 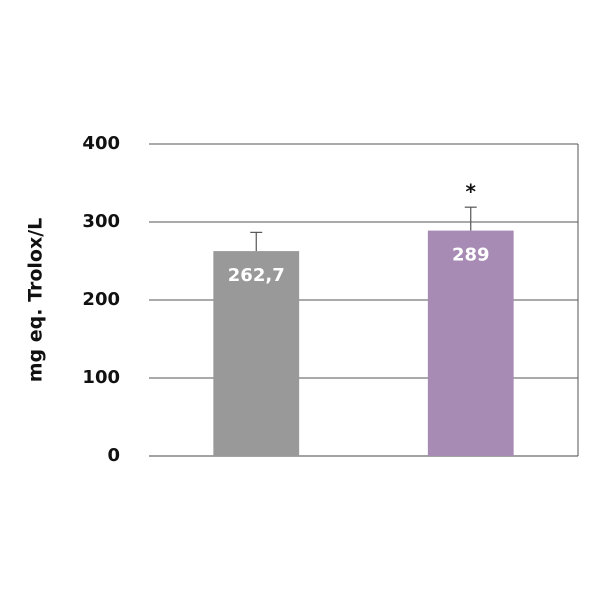 What do you see at coordinates (101, 143) in the screenshot?
I see `y-tick-label: 400` at bounding box center [101, 143].